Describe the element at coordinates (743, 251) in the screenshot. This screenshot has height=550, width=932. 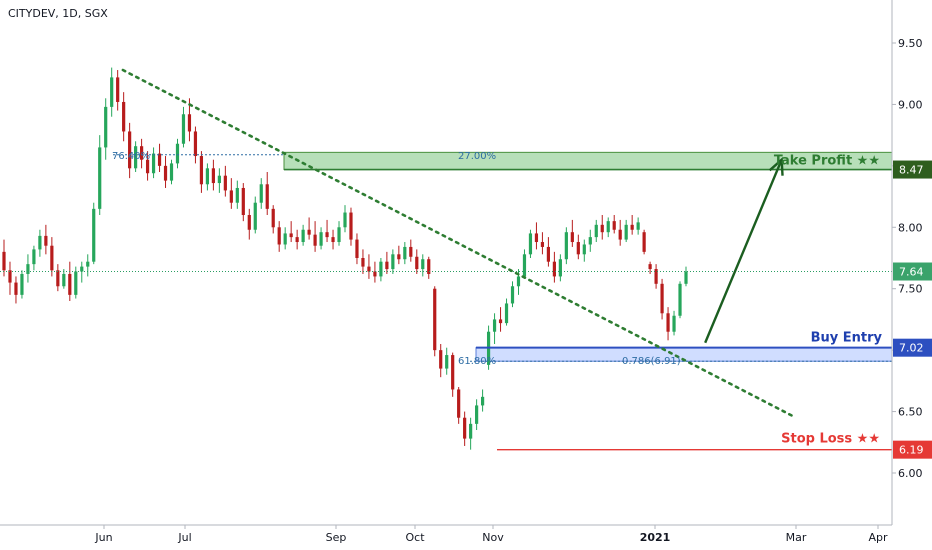
I see `target-arrow-line` at that location.